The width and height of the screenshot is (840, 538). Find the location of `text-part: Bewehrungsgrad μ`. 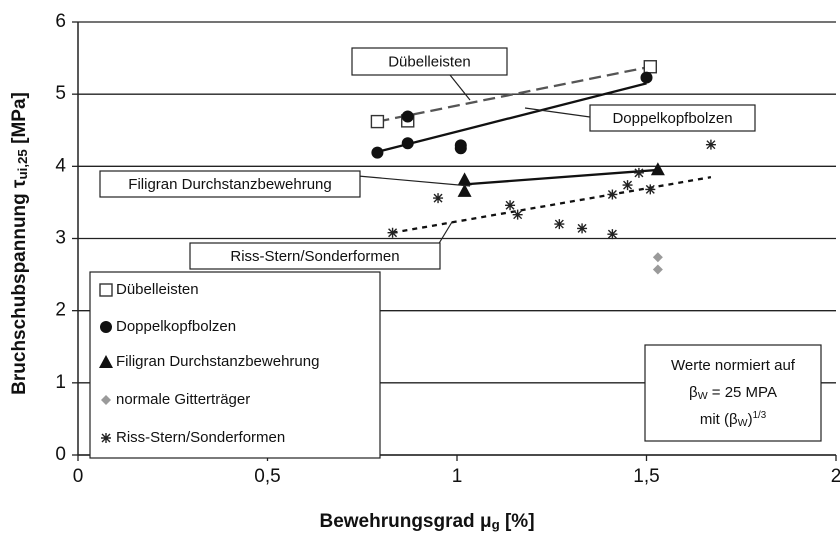

text-part: Bewehrungsgrad μ is located at coordinates (405, 521).